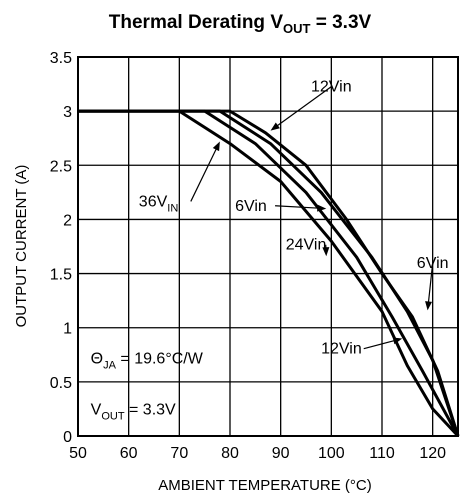 This screenshot has height=499, width=460. Describe the element at coordinates (265, 485) in the screenshot. I see `x-axis-label: AMBIENT TEMPERATURE (°C)` at that location.